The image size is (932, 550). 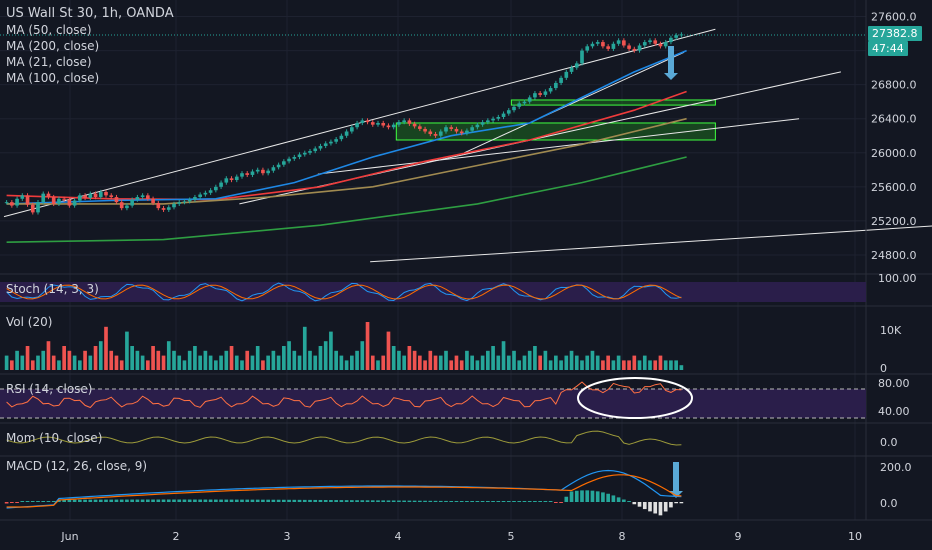 I want to click on time-axis-label: 4, so click(x=398, y=536).